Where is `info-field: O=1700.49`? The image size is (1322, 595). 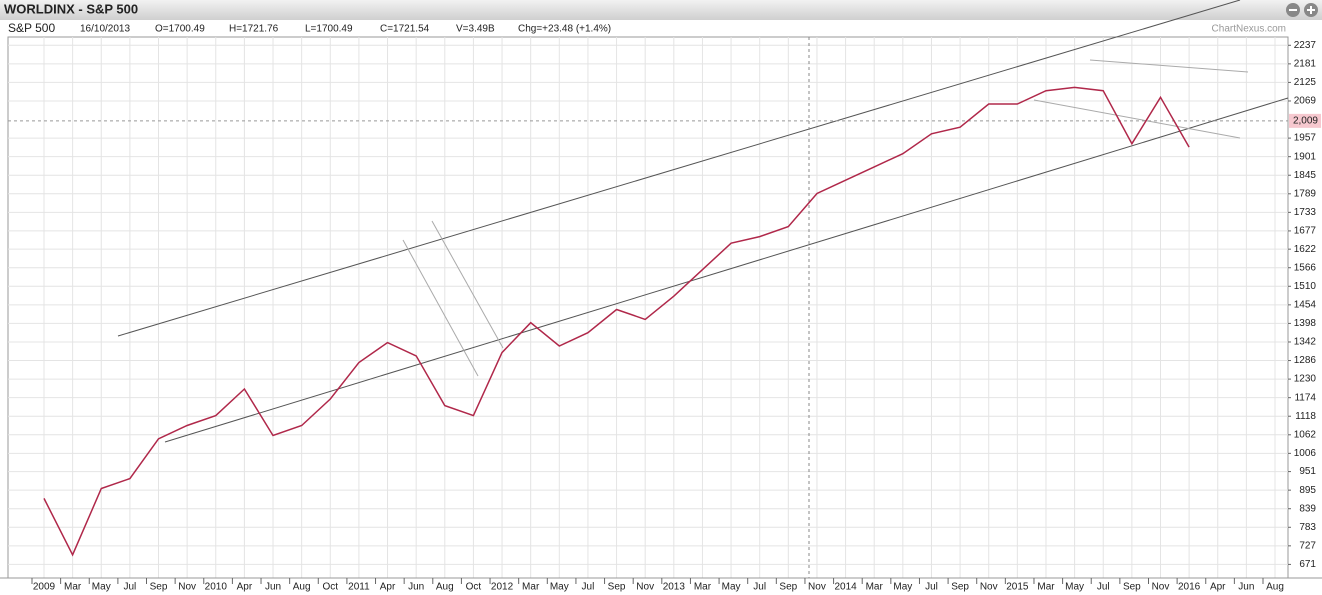
info-field: O=1700.49 is located at coordinates (180, 29).